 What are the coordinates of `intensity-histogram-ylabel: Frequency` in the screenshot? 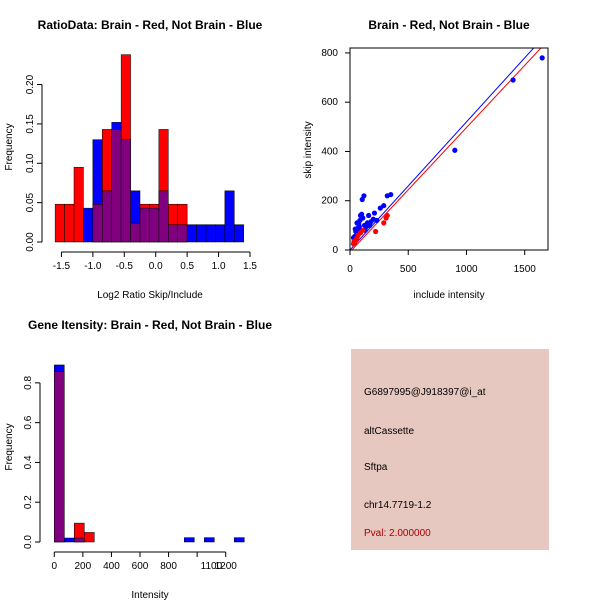 It's located at (9, 446).